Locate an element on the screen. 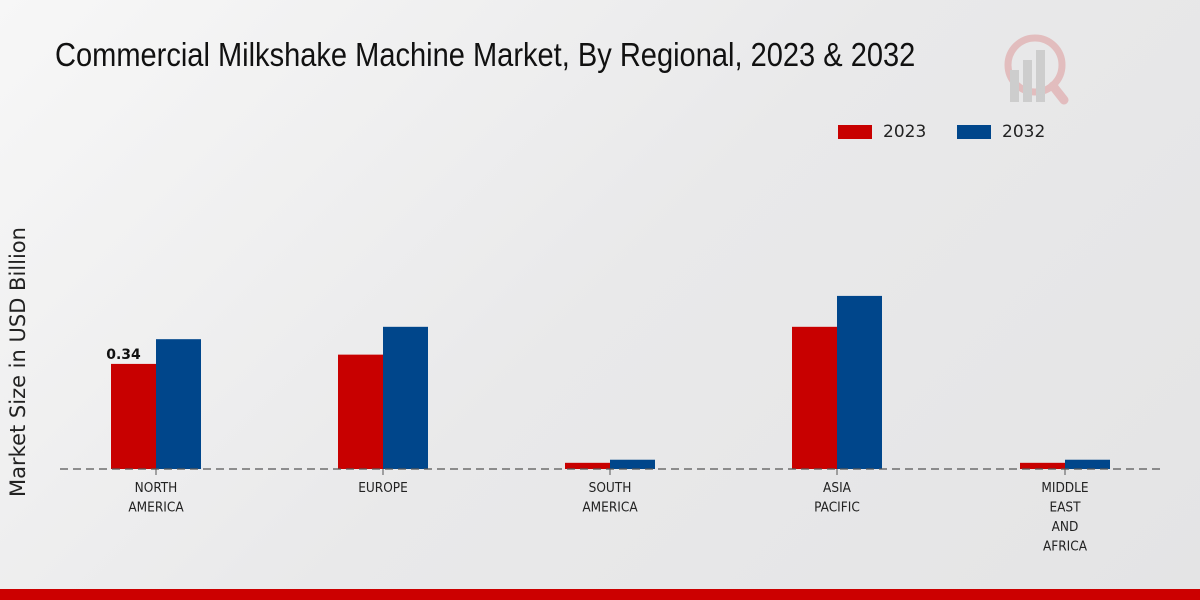  x-tick-label: EUROPE is located at coordinates (383, 488).